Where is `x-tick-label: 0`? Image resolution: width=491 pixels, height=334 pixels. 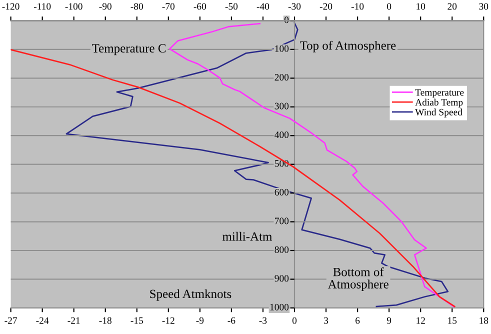 x-tick-label: 0 is located at coordinates (294, 320).